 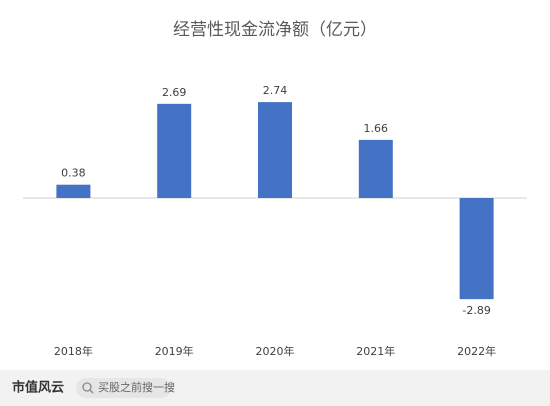 I want to click on x-tick-label: 2021年, so click(x=375, y=351).